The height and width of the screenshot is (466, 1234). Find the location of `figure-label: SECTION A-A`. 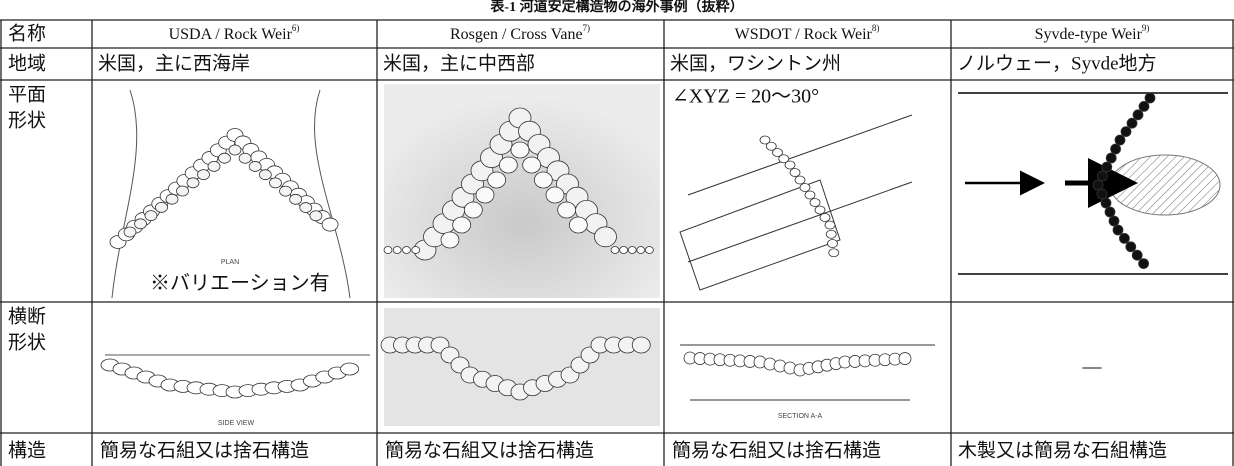

figure-label: SECTION A-A is located at coordinates (800, 416).